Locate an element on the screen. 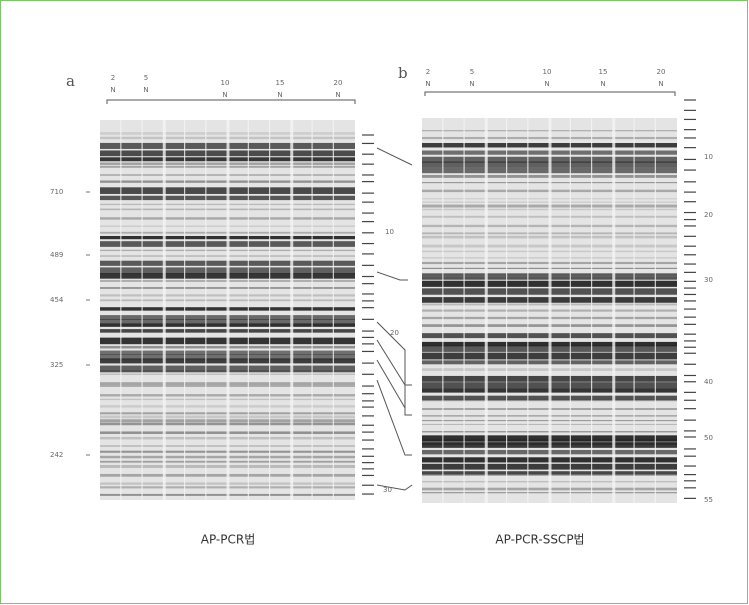 This screenshot has height=605, width=749. size-marker: 489 is located at coordinates (56, 255).